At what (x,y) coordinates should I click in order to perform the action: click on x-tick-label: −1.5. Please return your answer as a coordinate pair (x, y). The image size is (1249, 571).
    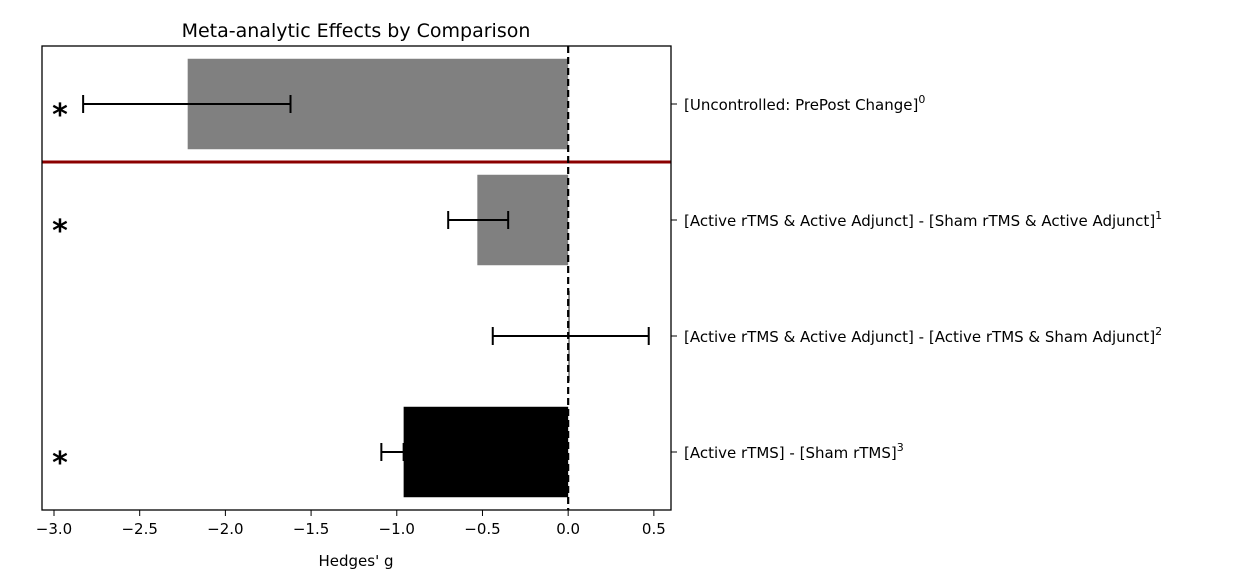
    Looking at the image, I should click on (311, 529).